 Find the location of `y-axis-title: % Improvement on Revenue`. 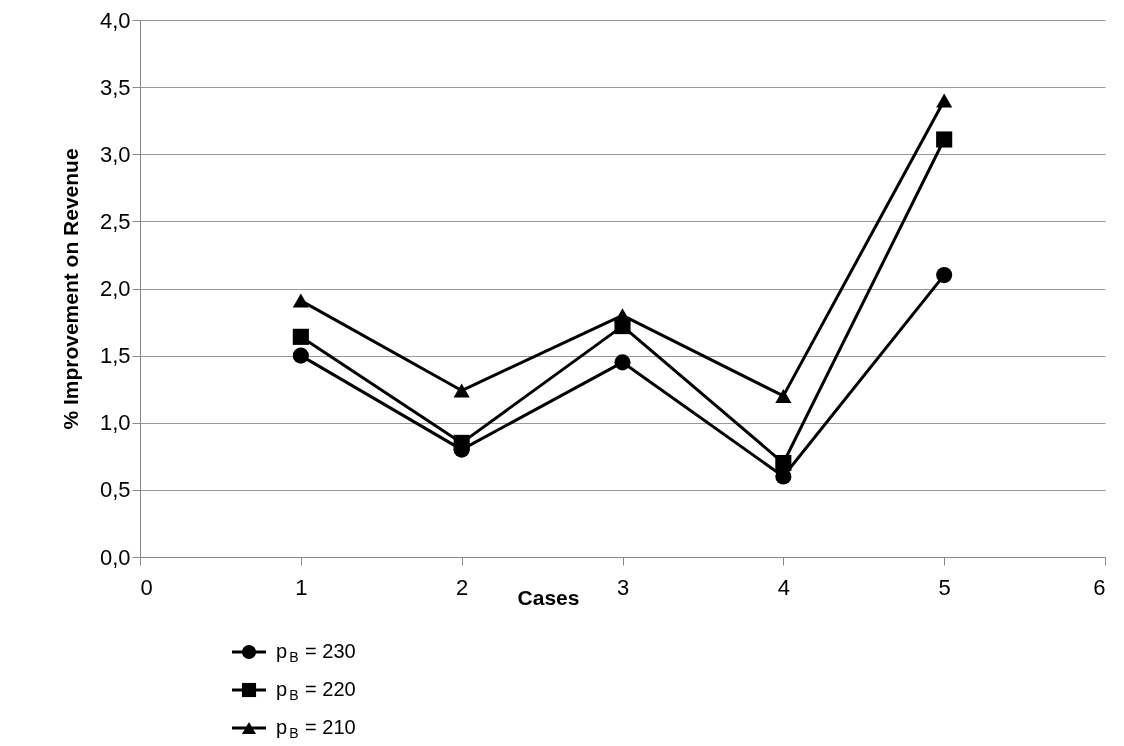

y-axis-title: % Improvement on Revenue is located at coordinates (70, 289).